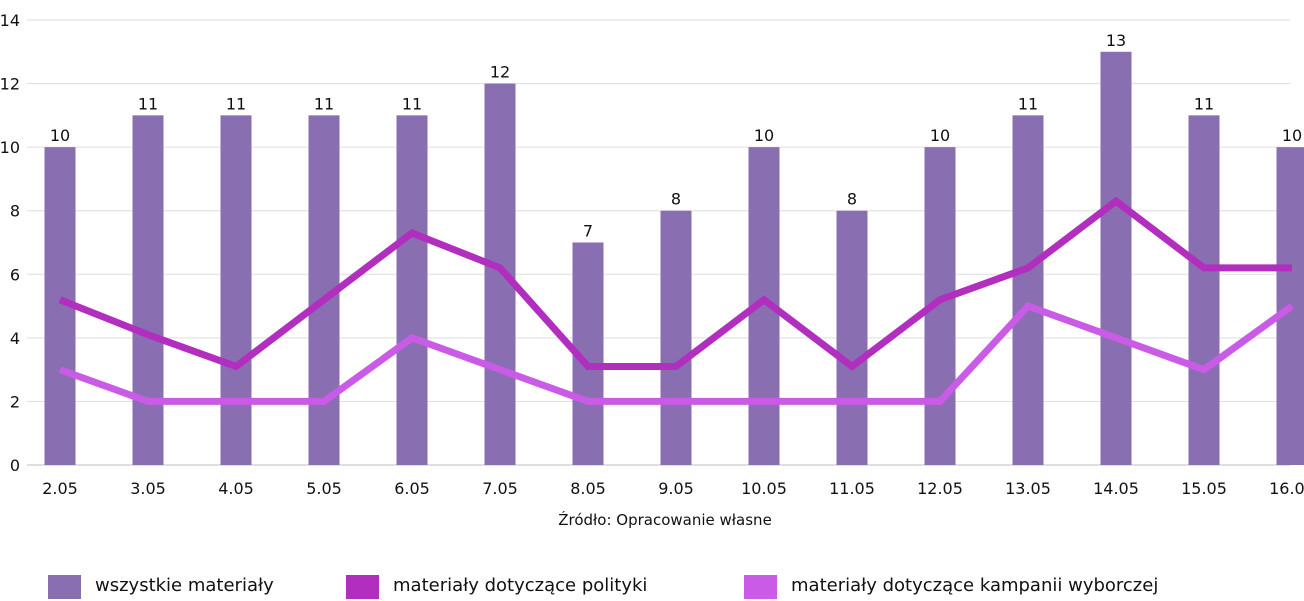 The height and width of the screenshot is (601, 1304). I want to click on x-tick-label: 9.05, so click(676, 488).